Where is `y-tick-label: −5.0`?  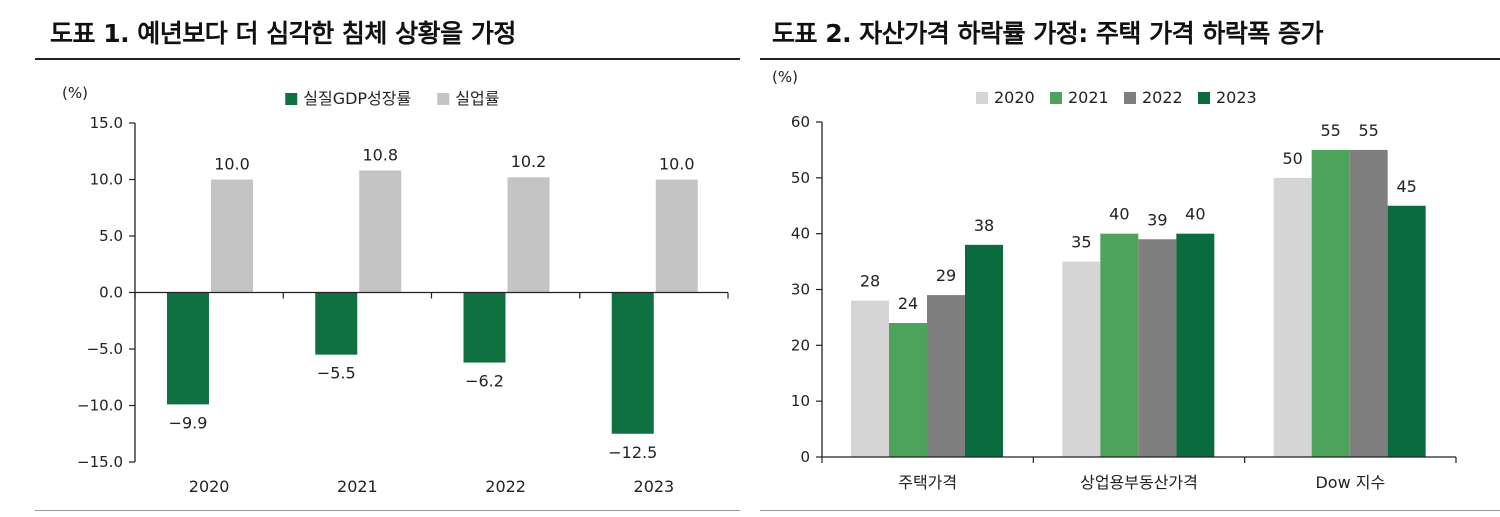 y-tick-label: −5.0 is located at coordinates (105, 349).